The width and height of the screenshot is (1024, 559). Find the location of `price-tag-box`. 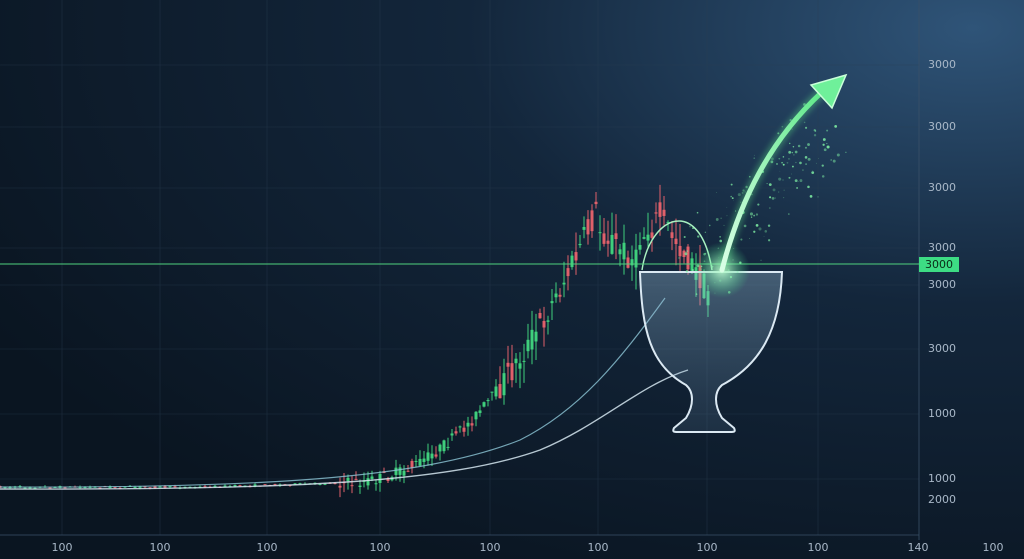

price-tag-box is located at coordinates (939, 264).